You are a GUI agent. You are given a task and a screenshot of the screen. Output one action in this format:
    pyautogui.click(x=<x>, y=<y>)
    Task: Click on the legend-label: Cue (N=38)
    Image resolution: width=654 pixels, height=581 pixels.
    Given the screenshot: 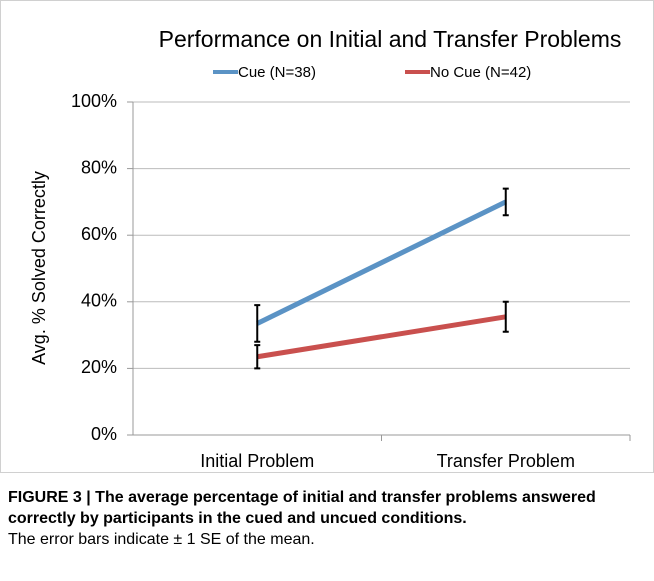 What is the action you would take?
    pyautogui.click(x=277, y=72)
    